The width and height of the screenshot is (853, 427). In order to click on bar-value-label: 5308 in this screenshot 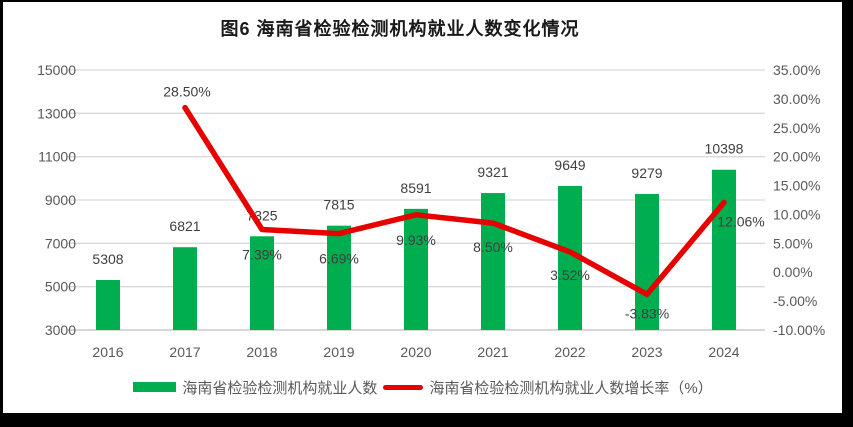, I will do `click(107, 259)`.